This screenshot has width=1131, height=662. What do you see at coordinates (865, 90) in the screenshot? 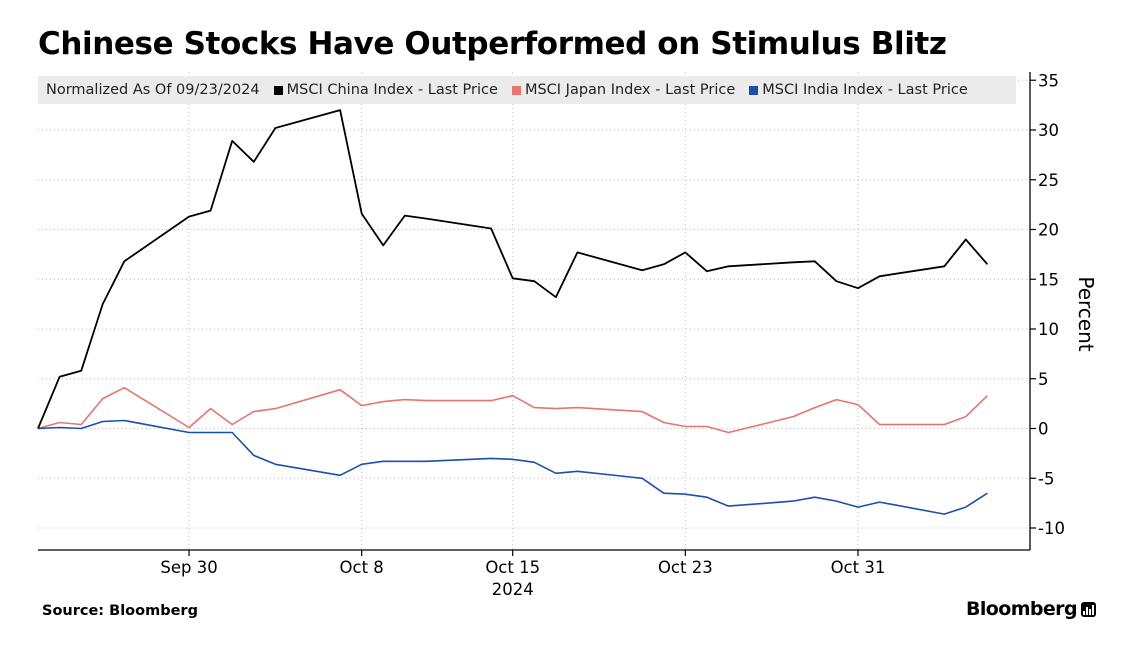
I see `legend-label-india: MSCI India Index - Last Price` at bounding box center [865, 90].